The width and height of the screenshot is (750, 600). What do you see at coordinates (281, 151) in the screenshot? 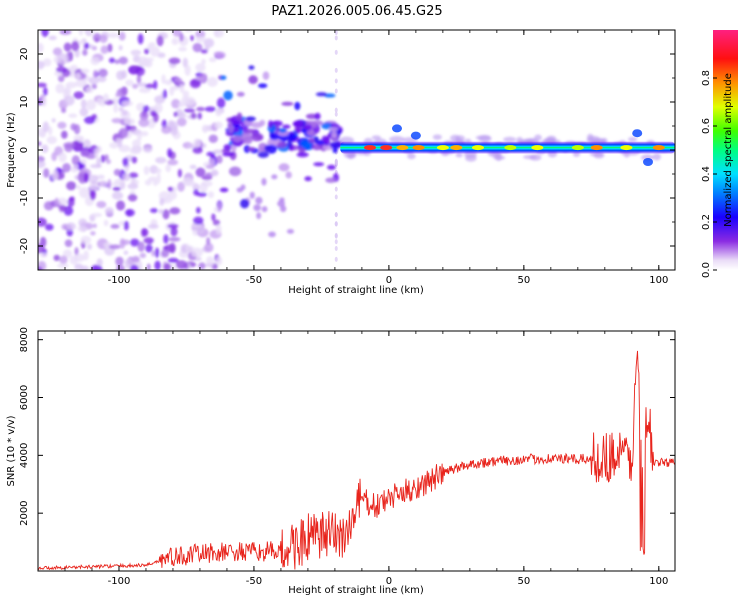
I see `transition-blobs` at bounding box center [281, 151].